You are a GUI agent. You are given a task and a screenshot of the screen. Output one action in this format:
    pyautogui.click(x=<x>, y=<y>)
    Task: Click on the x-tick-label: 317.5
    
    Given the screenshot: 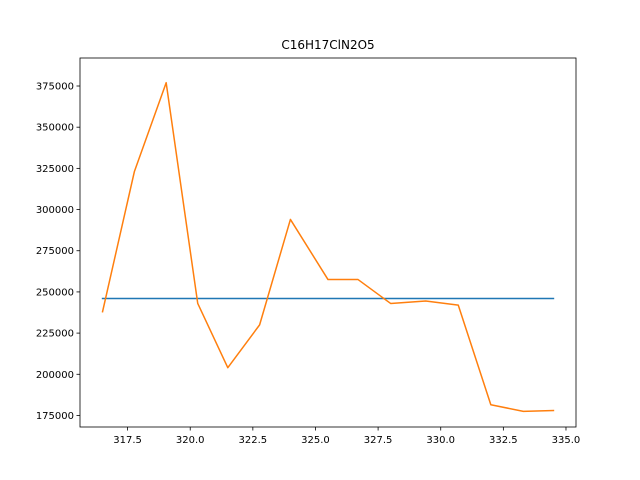 What is the action you would take?
    pyautogui.click(x=127, y=440)
    